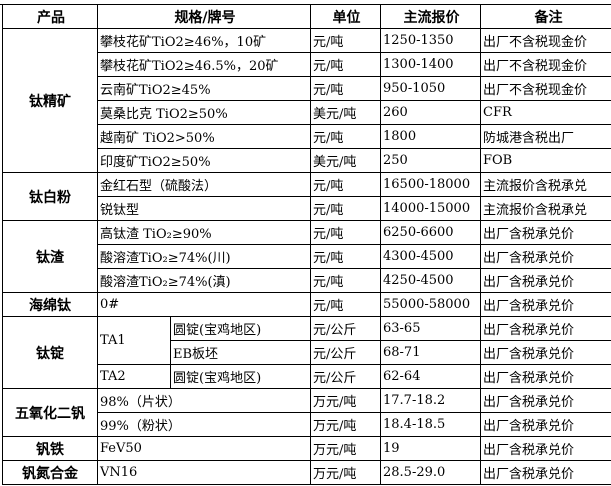  I want to click on product-cell: 钛白粉, so click(50, 196).